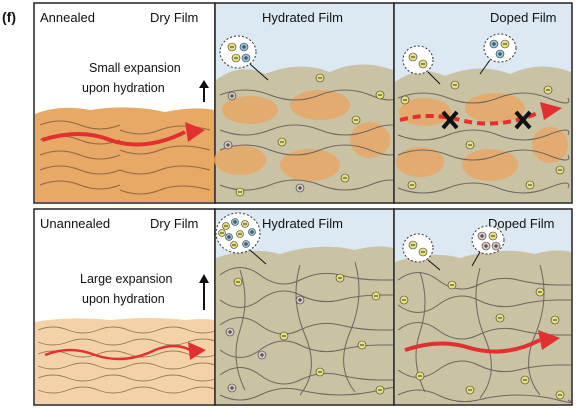 The image size is (576, 408). I want to click on panel-title: Doped Film, so click(521, 223).